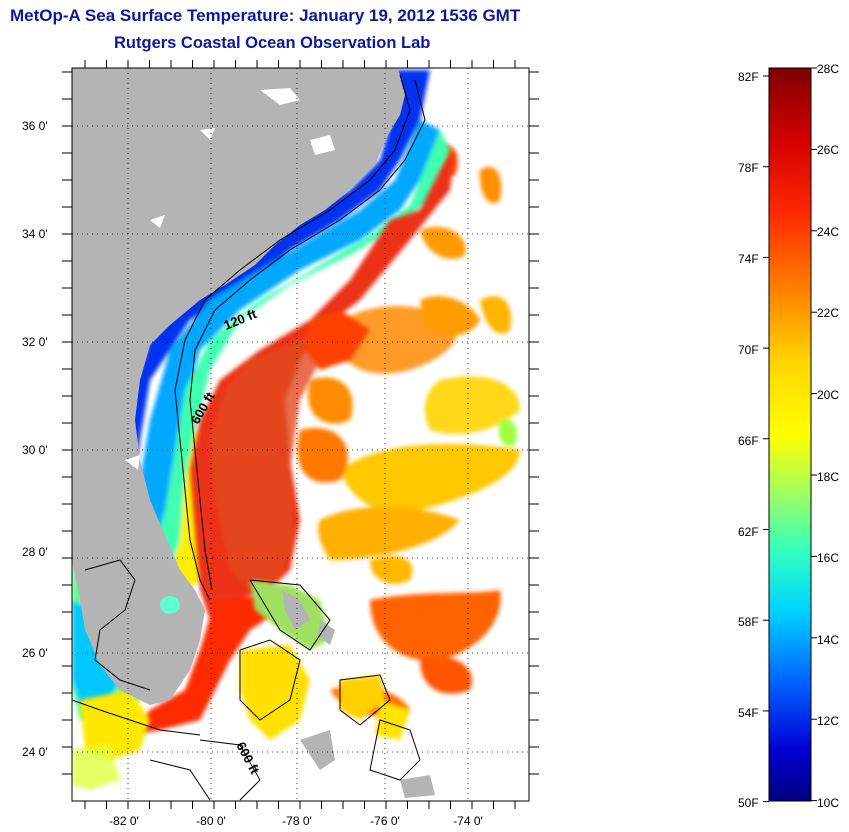 The height and width of the screenshot is (832, 849). I want to click on cb-c-14: 14C, so click(828, 640).